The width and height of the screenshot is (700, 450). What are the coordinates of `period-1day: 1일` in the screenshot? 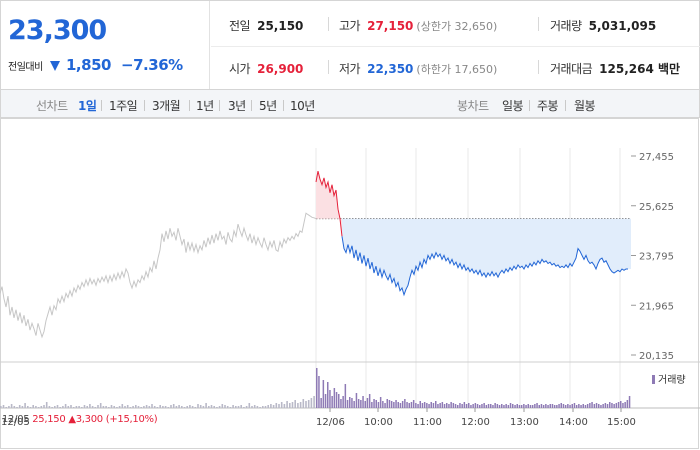 It's located at (87, 106).